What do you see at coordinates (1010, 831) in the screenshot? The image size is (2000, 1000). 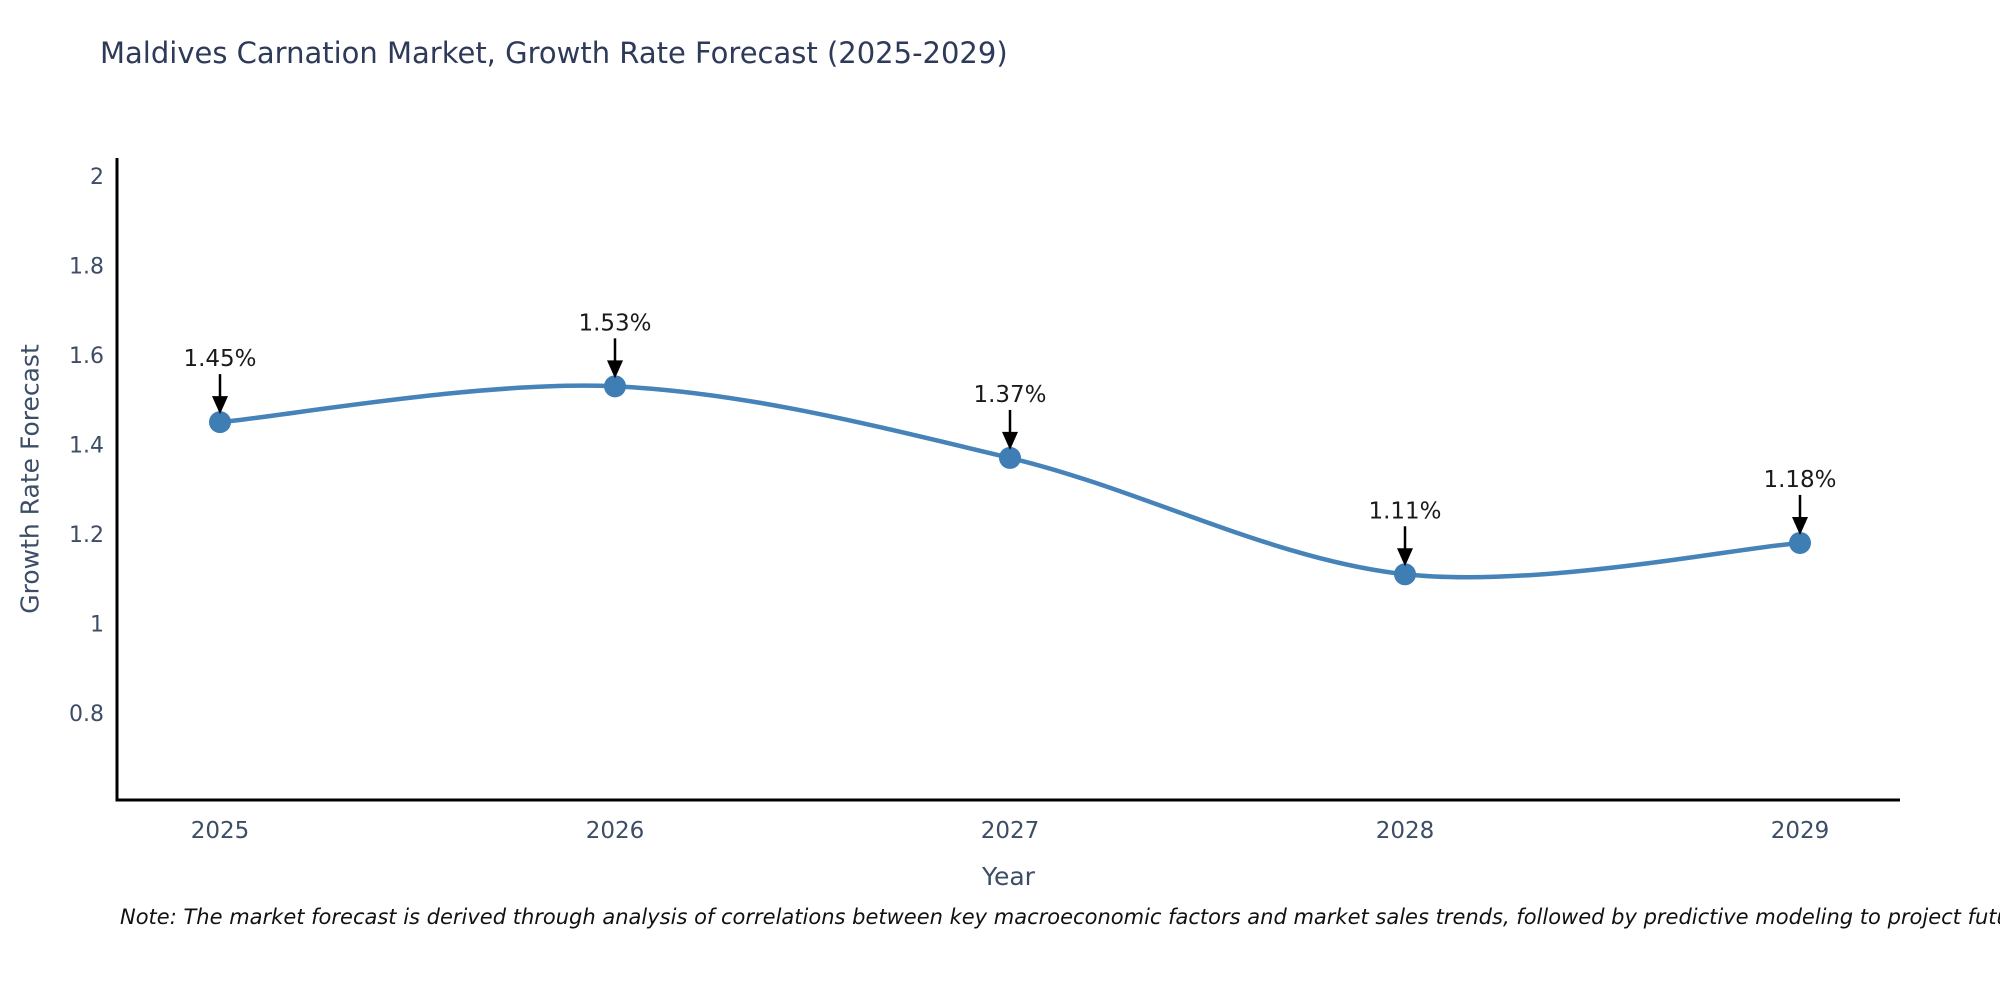 I see `x-tick-label: 2027` at bounding box center [1010, 831].